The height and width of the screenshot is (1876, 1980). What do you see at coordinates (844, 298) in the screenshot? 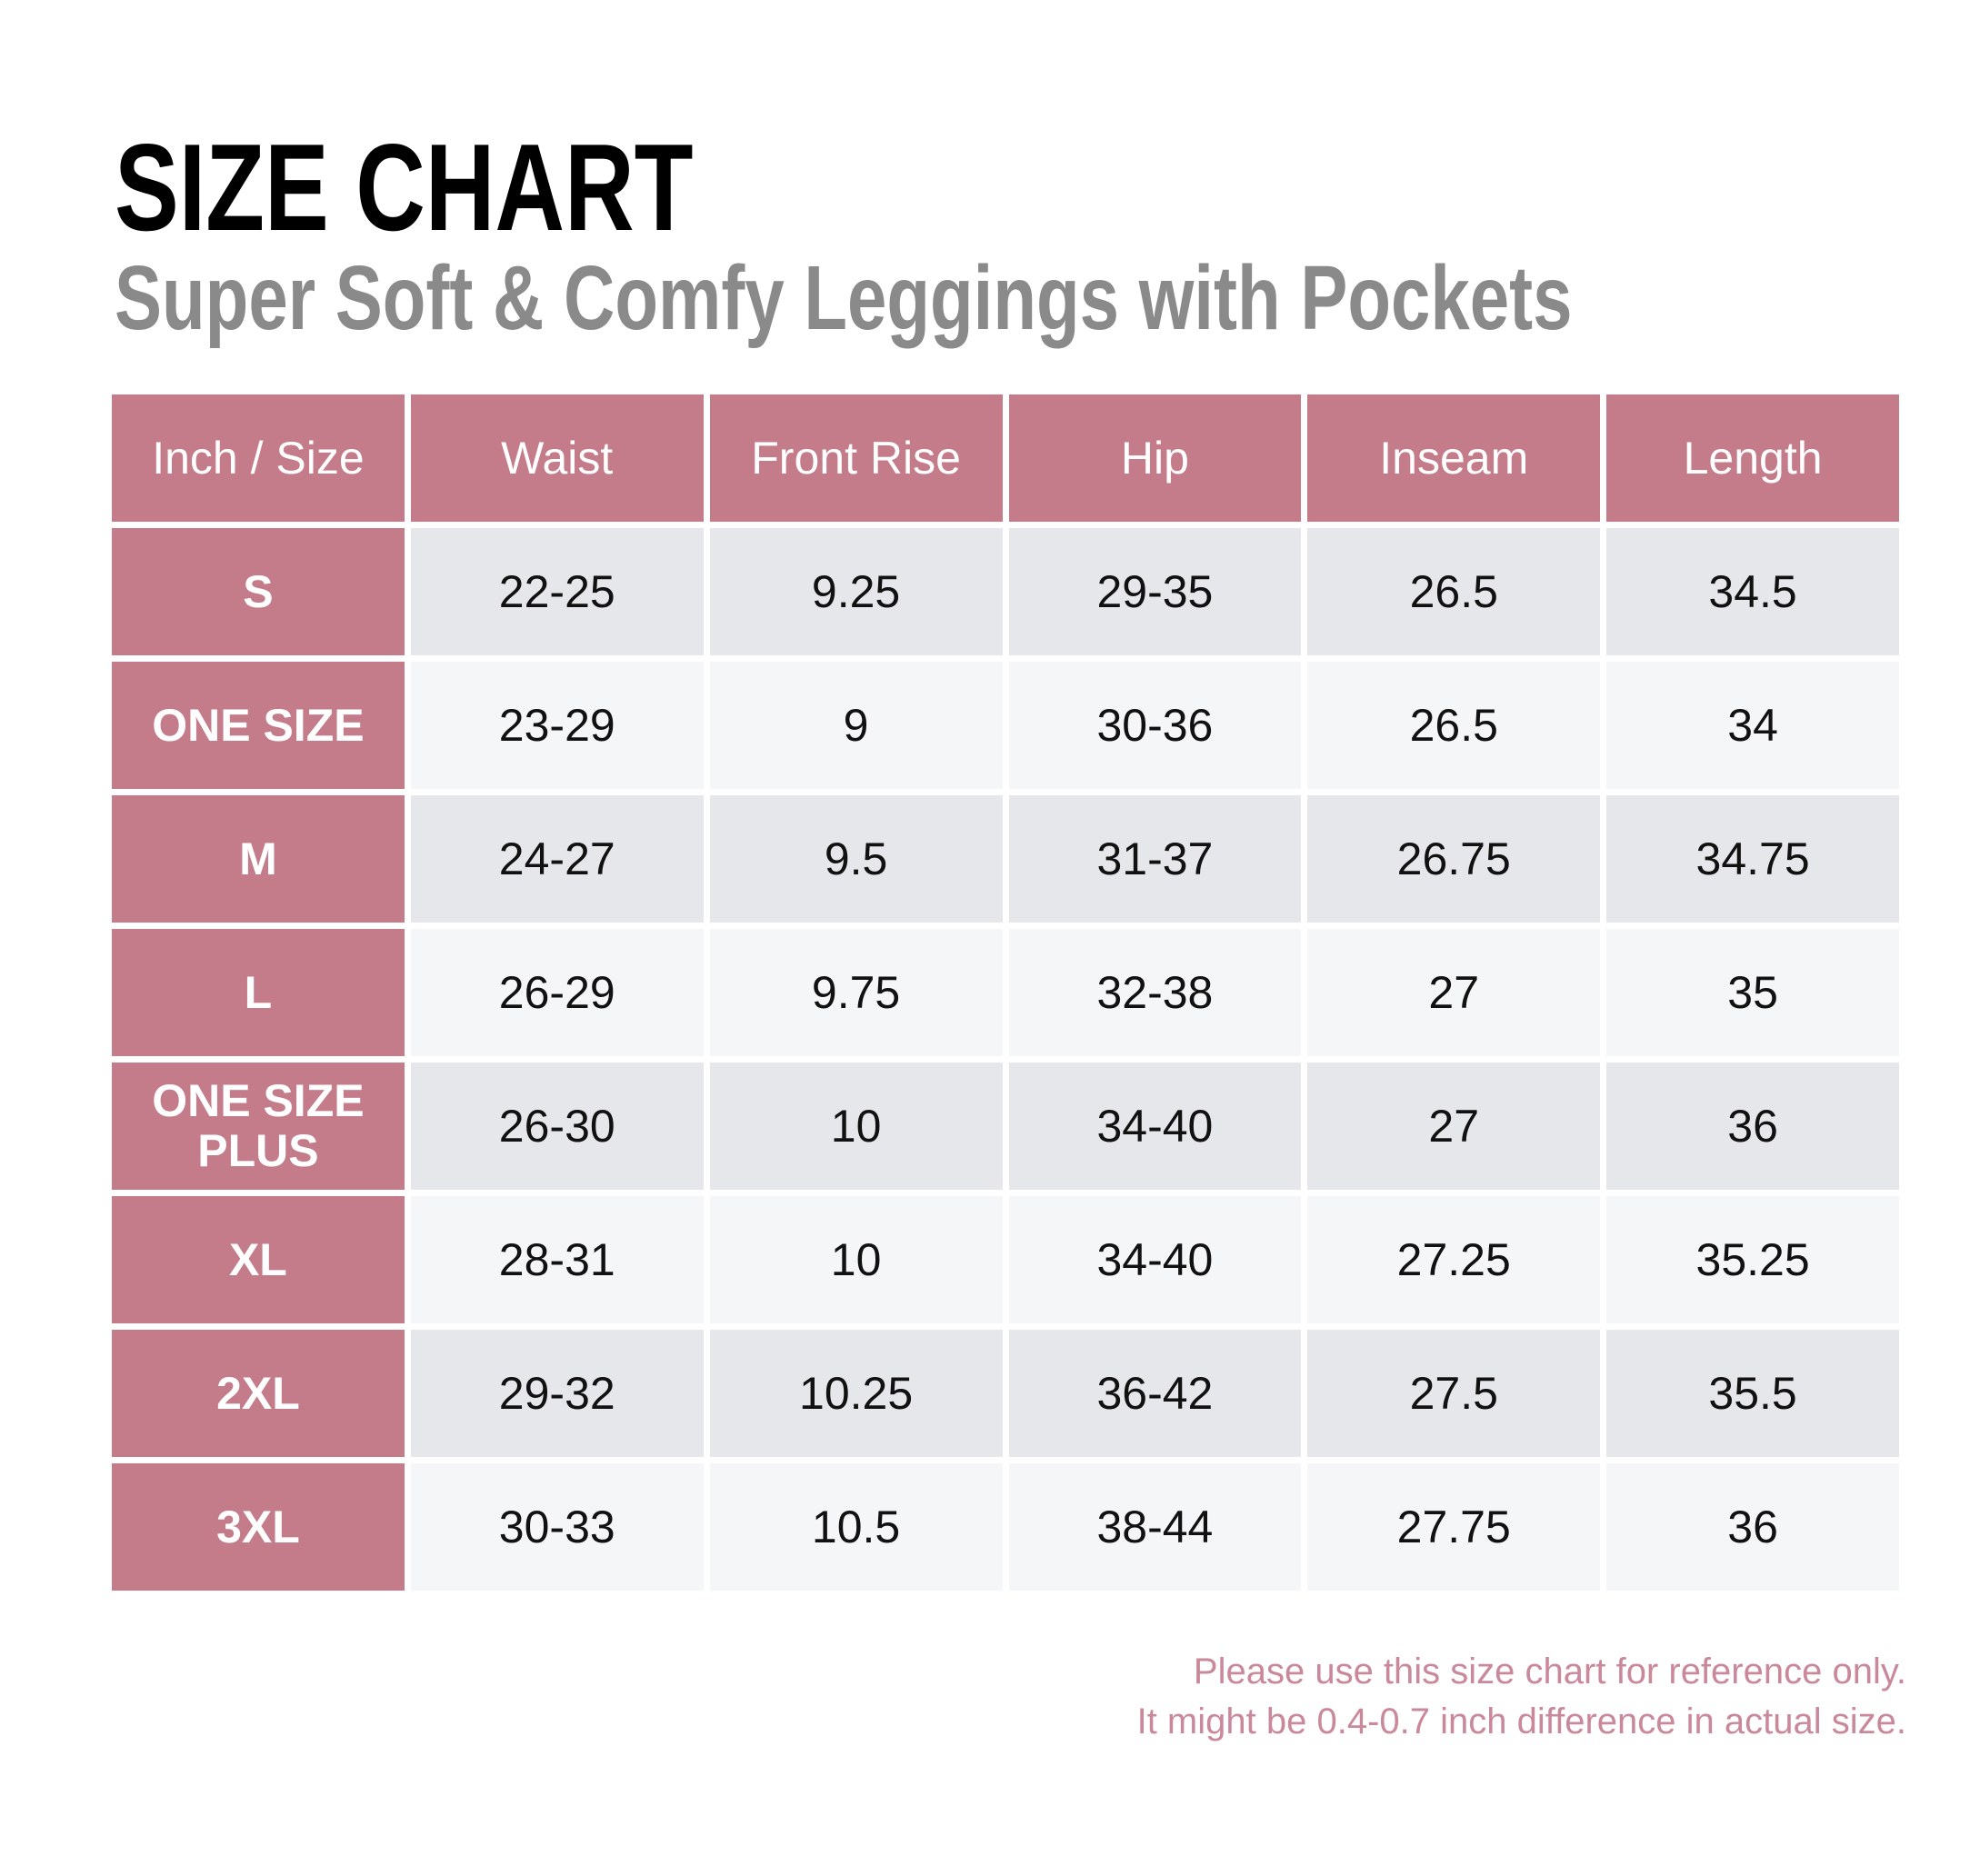
I see `subtitle: Super Soft & Comfy Leggings with Pockets` at bounding box center [844, 298].